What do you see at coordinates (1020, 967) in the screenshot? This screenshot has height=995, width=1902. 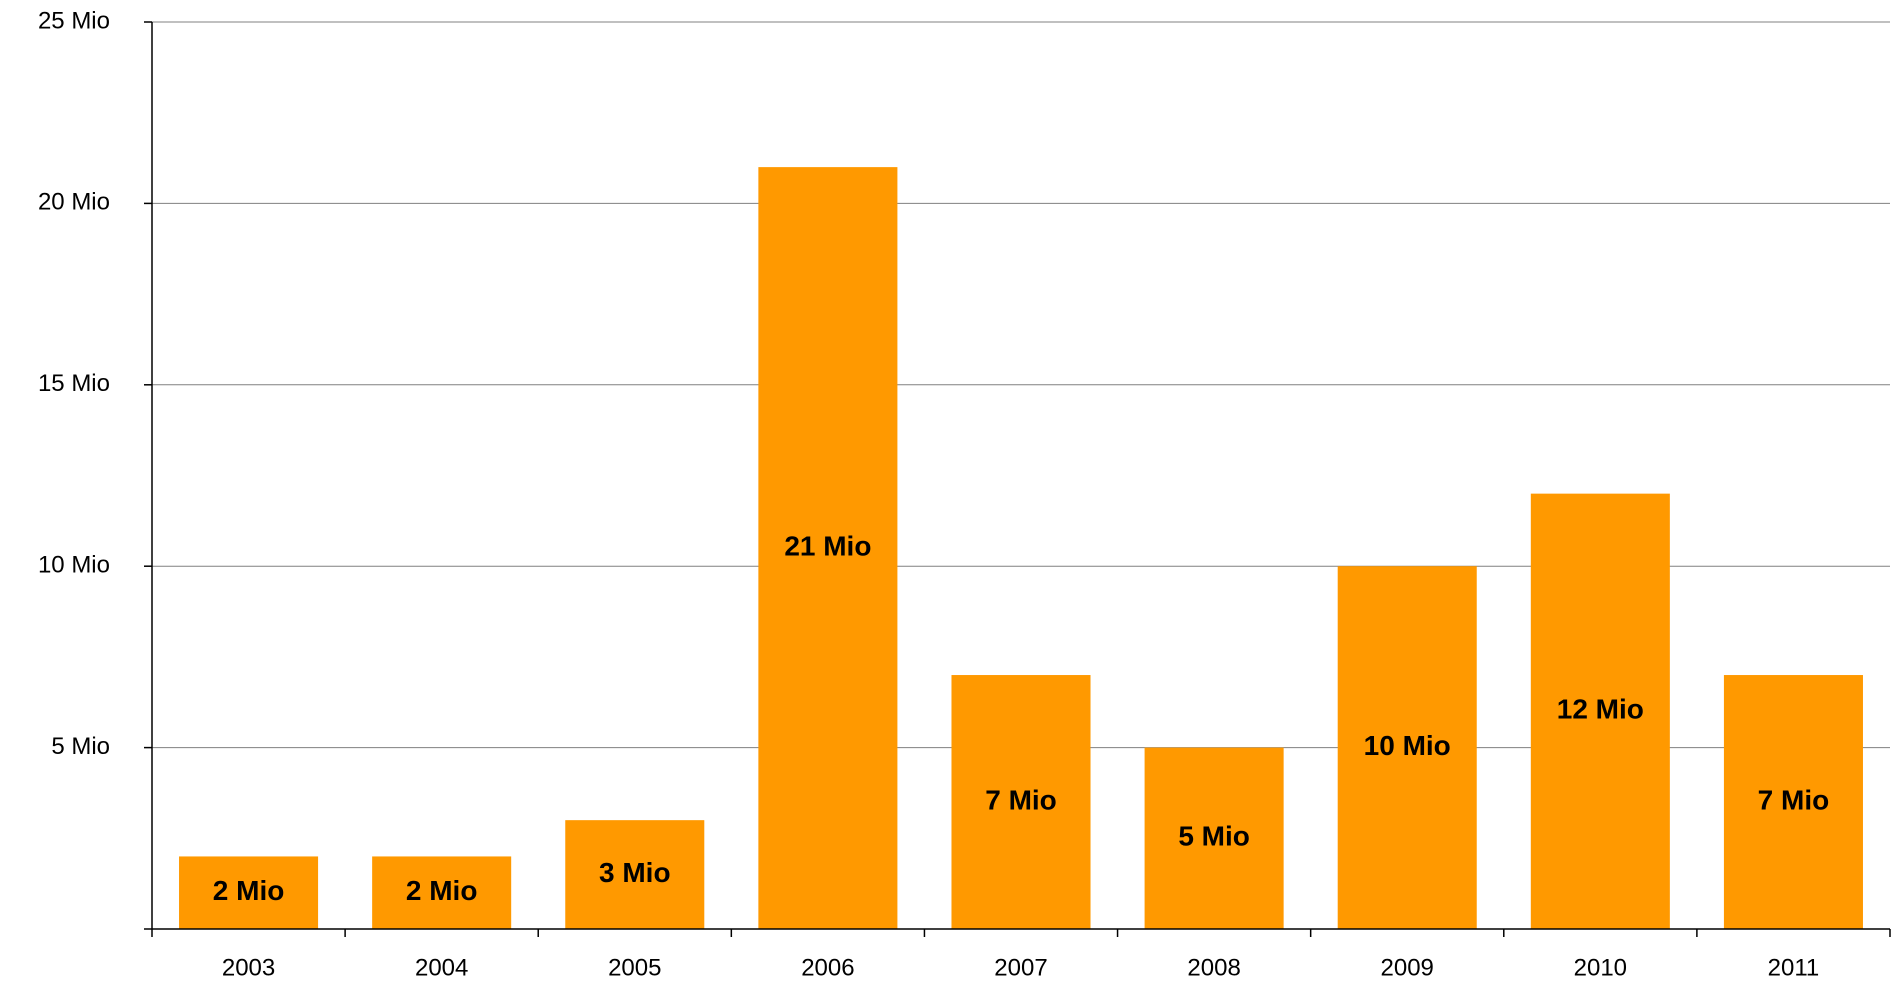 I see `x-tick-label: 2007` at bounding box center [1020, 967].